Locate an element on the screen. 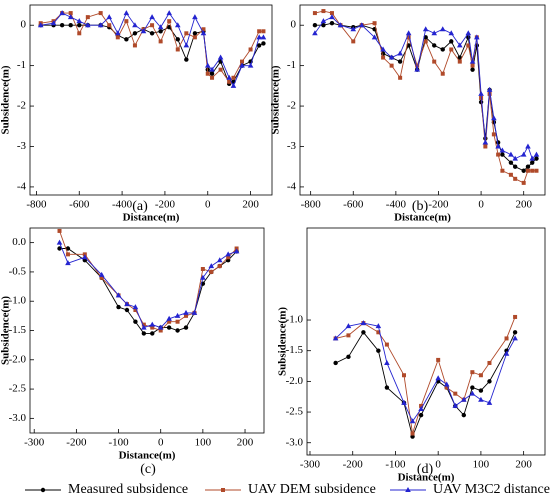 The height and width of the screenshot is (503, 550). x-tick-label: -600 is located at coordinates (353, 205).